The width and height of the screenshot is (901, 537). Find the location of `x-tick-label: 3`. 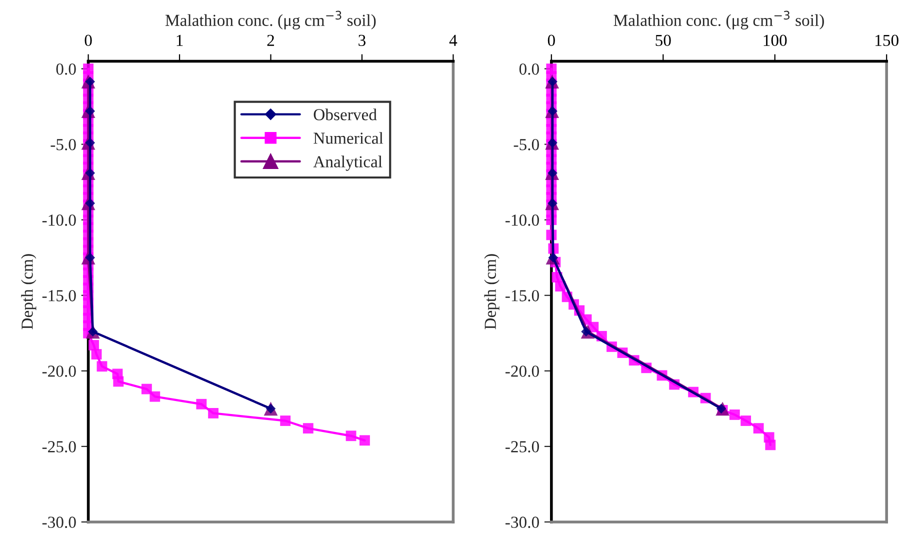

x-tick-label: 3 is located at coordinates (362, 40).